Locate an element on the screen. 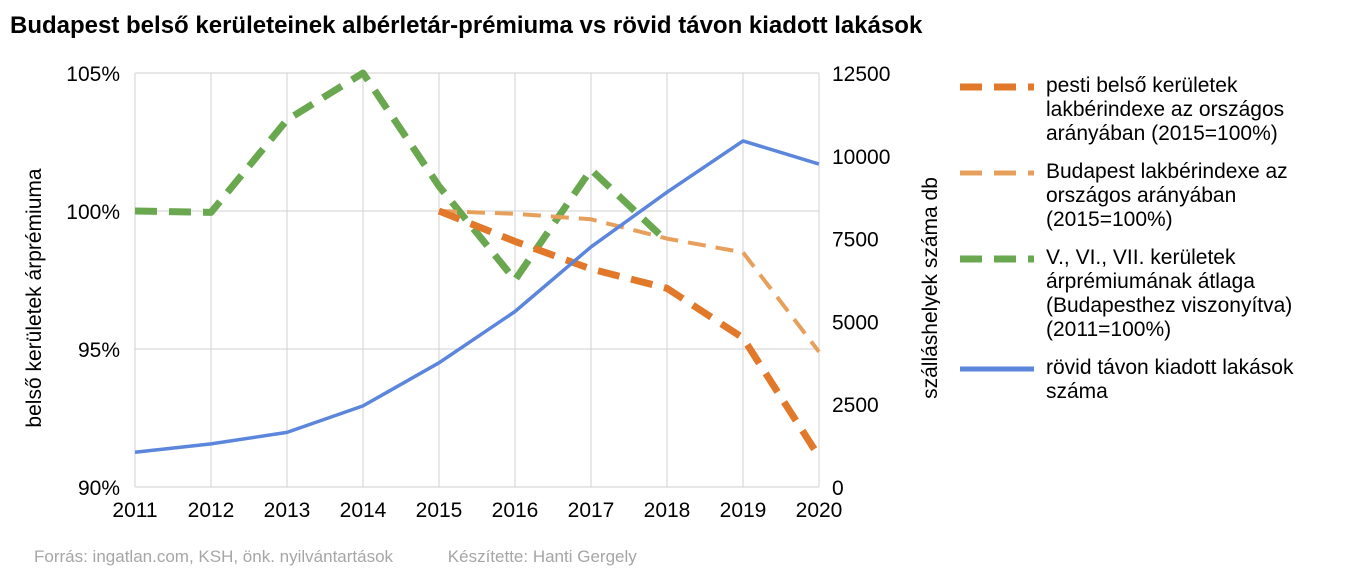 Image resolution: width=1346 pixels, height=577 pixels. y-right-tick-label: 5000 is located at coordinates (855, 322).